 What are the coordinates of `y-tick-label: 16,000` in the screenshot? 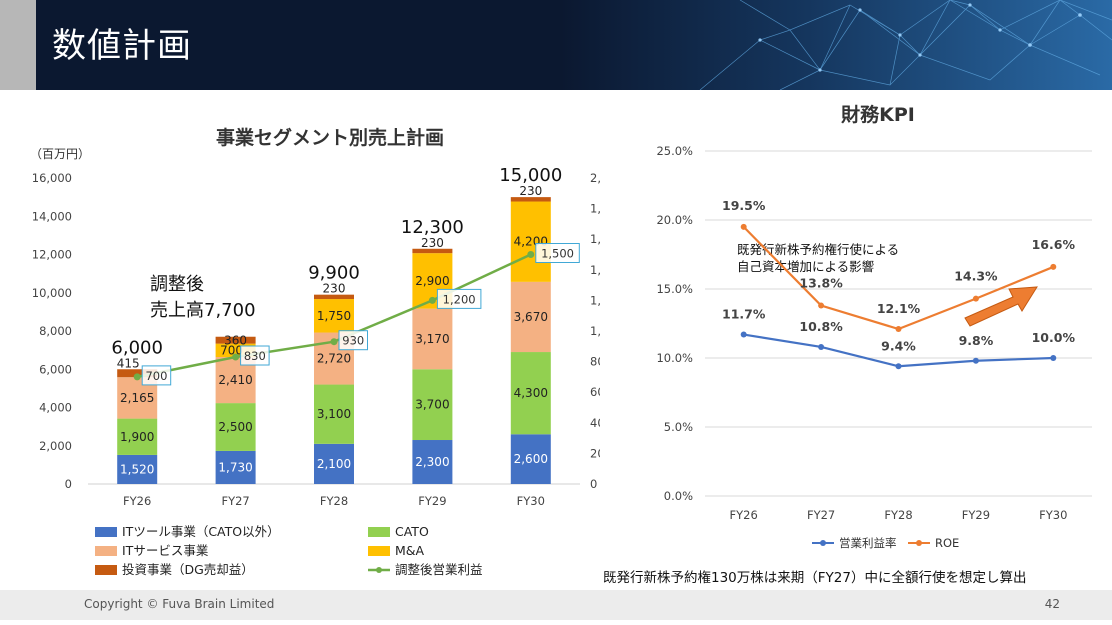 It's located at (52, 178).